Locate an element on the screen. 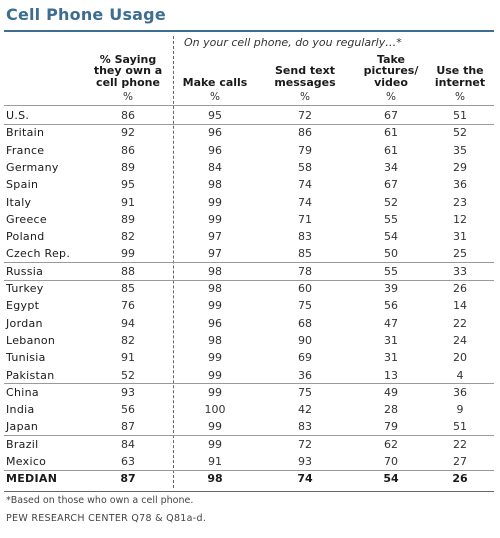 Image resolution: width=500 pixels, height=538 pixels. cell-value: 12 is located at coordinates (460, 219).